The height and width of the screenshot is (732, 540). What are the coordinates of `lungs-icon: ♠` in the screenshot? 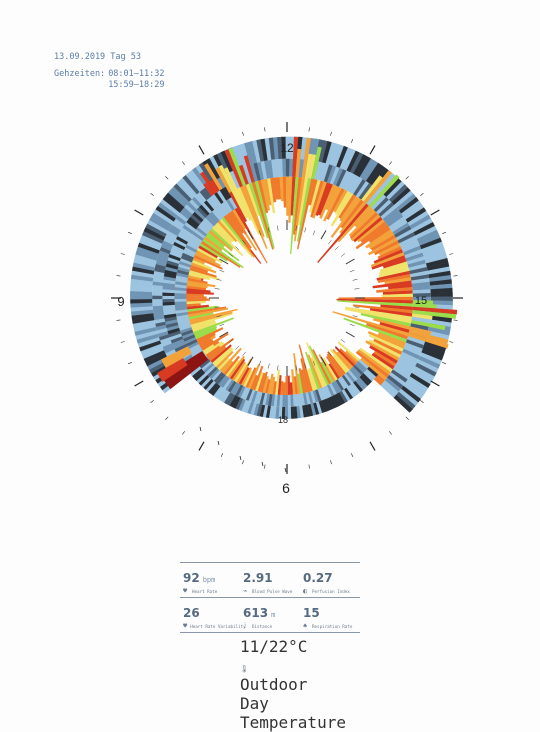 It's located at (305, 626).